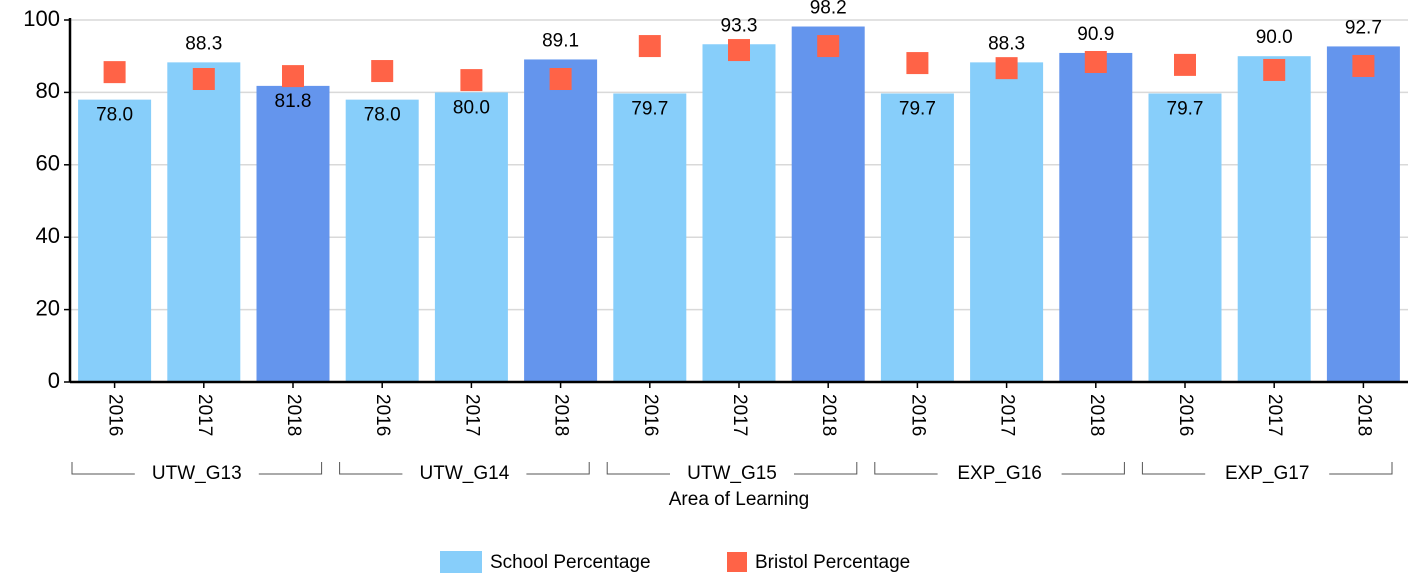 The width and height of the screenshot is (1423, 578). Describe the element at coordinates (48, 163) in the screenshot. I see `y-tick-label: 60` at that location.